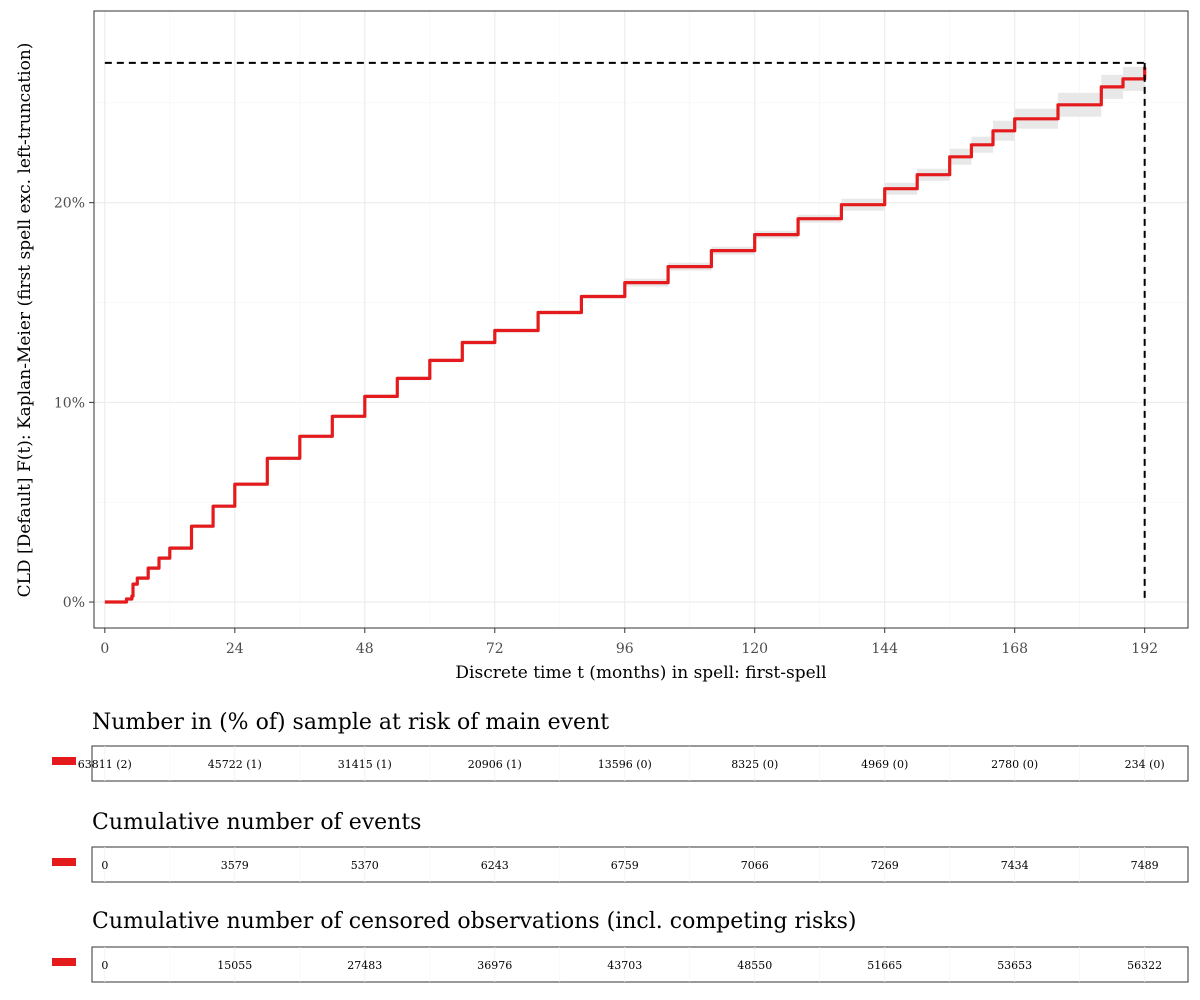 This screenshot has height=1000, width=1200. Describe the element at coordinates (1145, 865) in the screenshot. I see `risk-table-cell: 7489` at that location.